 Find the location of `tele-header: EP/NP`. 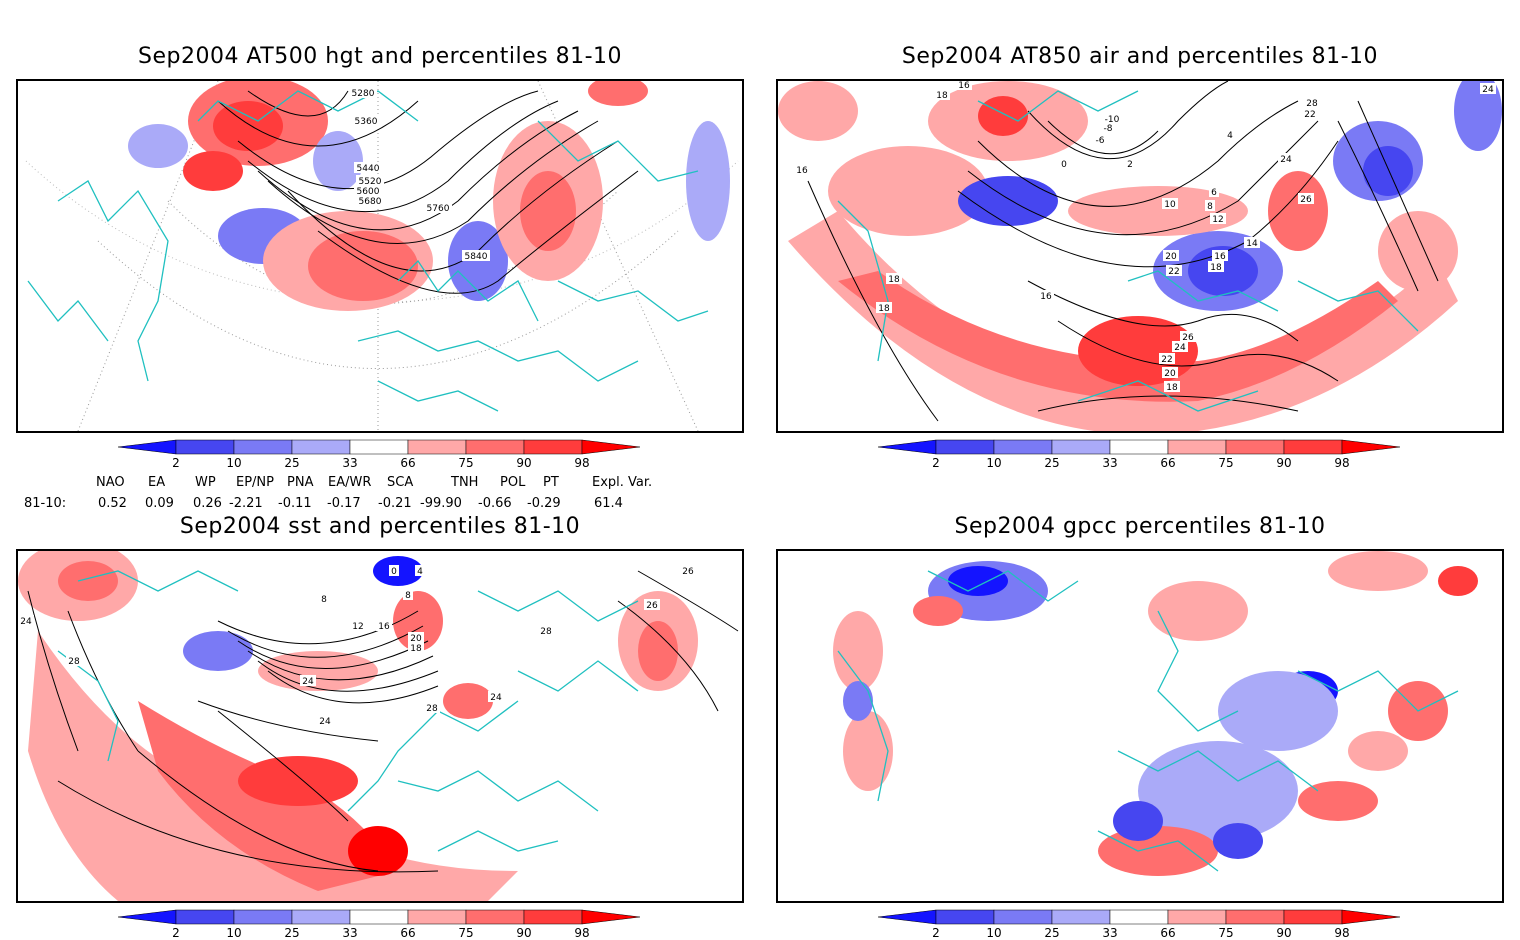

tele-header: EP/NP is located at coordinates (255, 482).